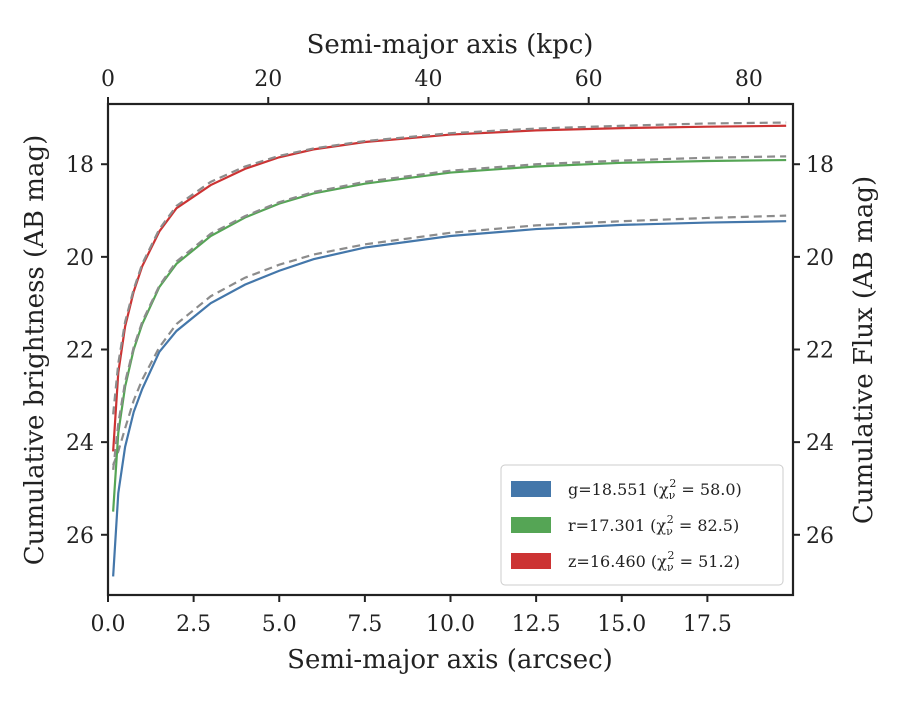 This screenshot has height=705, width=900. I want to click on legend-swatch-z, so click(531, 561).